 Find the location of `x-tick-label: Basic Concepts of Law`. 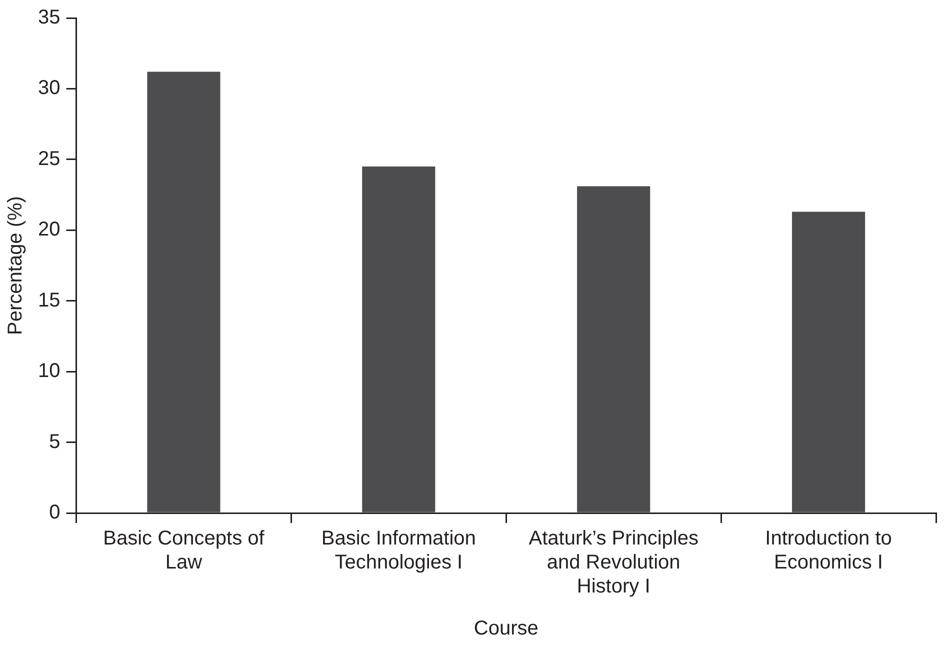

x-tick-label: Basic Concepts of Law is located at coordinates (184, 551).